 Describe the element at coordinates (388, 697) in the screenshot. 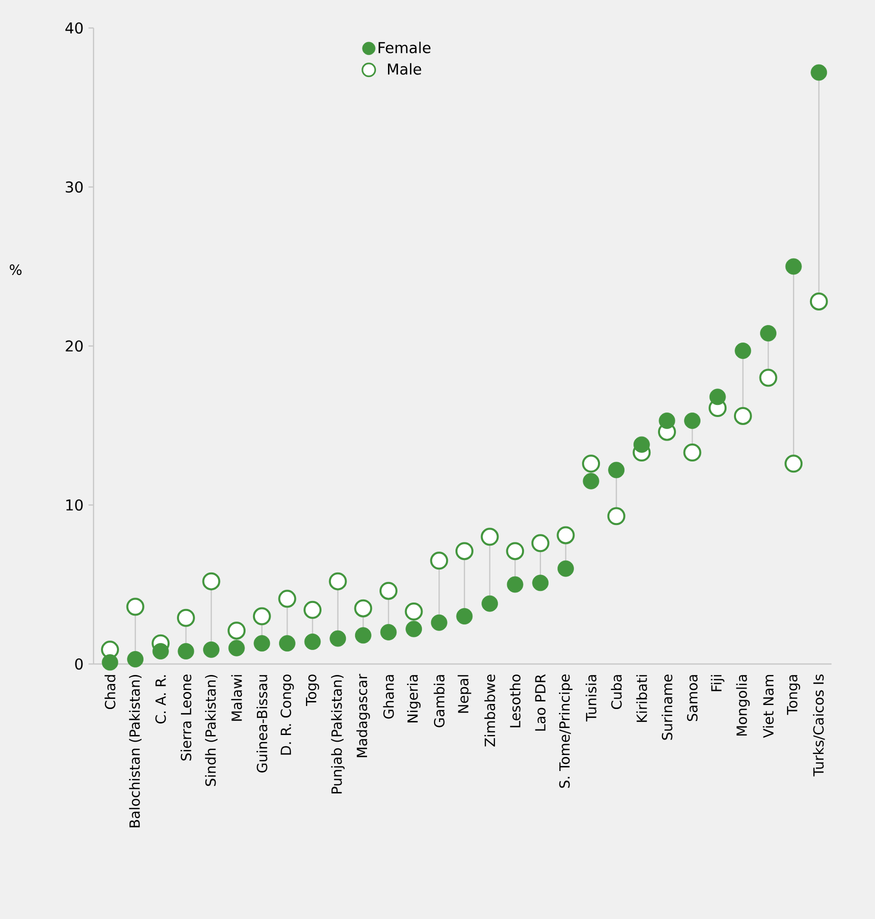

I see `x-tick-label: Ghana` at that location.